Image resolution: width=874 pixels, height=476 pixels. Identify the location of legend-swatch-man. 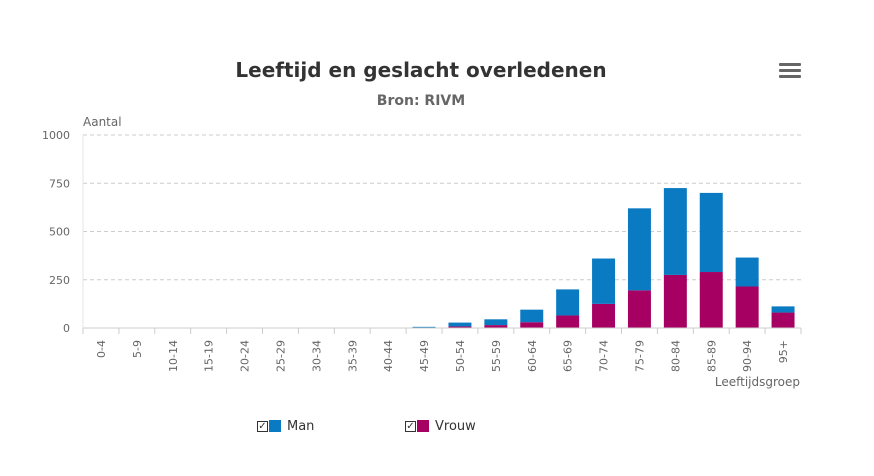
(275, 426).